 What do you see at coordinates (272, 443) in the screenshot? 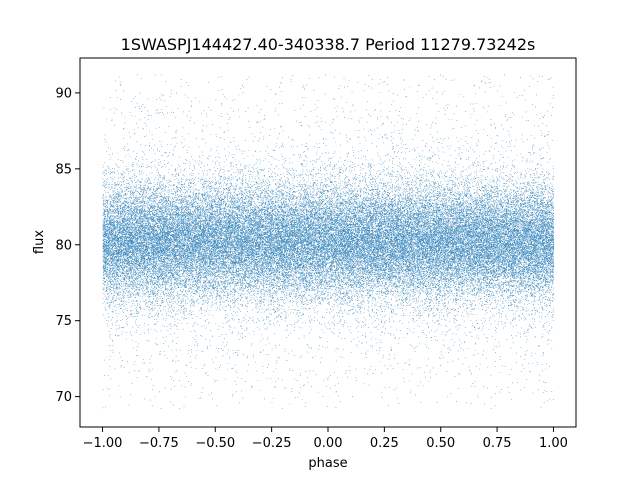
I see `x-tick-label: −0.25` at bounding box center [272, 443].